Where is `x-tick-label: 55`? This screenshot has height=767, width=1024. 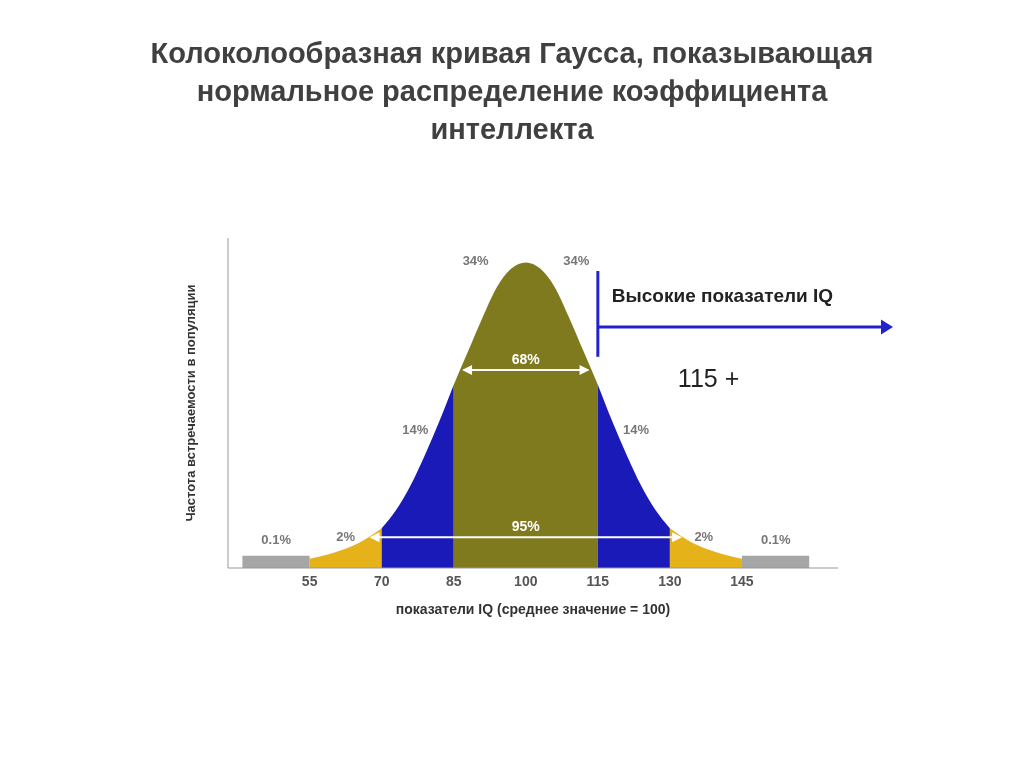
x-tick-label: 55 is located at coordinates (309, 580).